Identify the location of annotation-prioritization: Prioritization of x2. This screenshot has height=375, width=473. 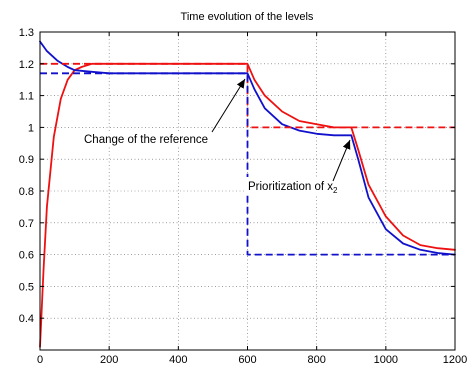
(303, 167).